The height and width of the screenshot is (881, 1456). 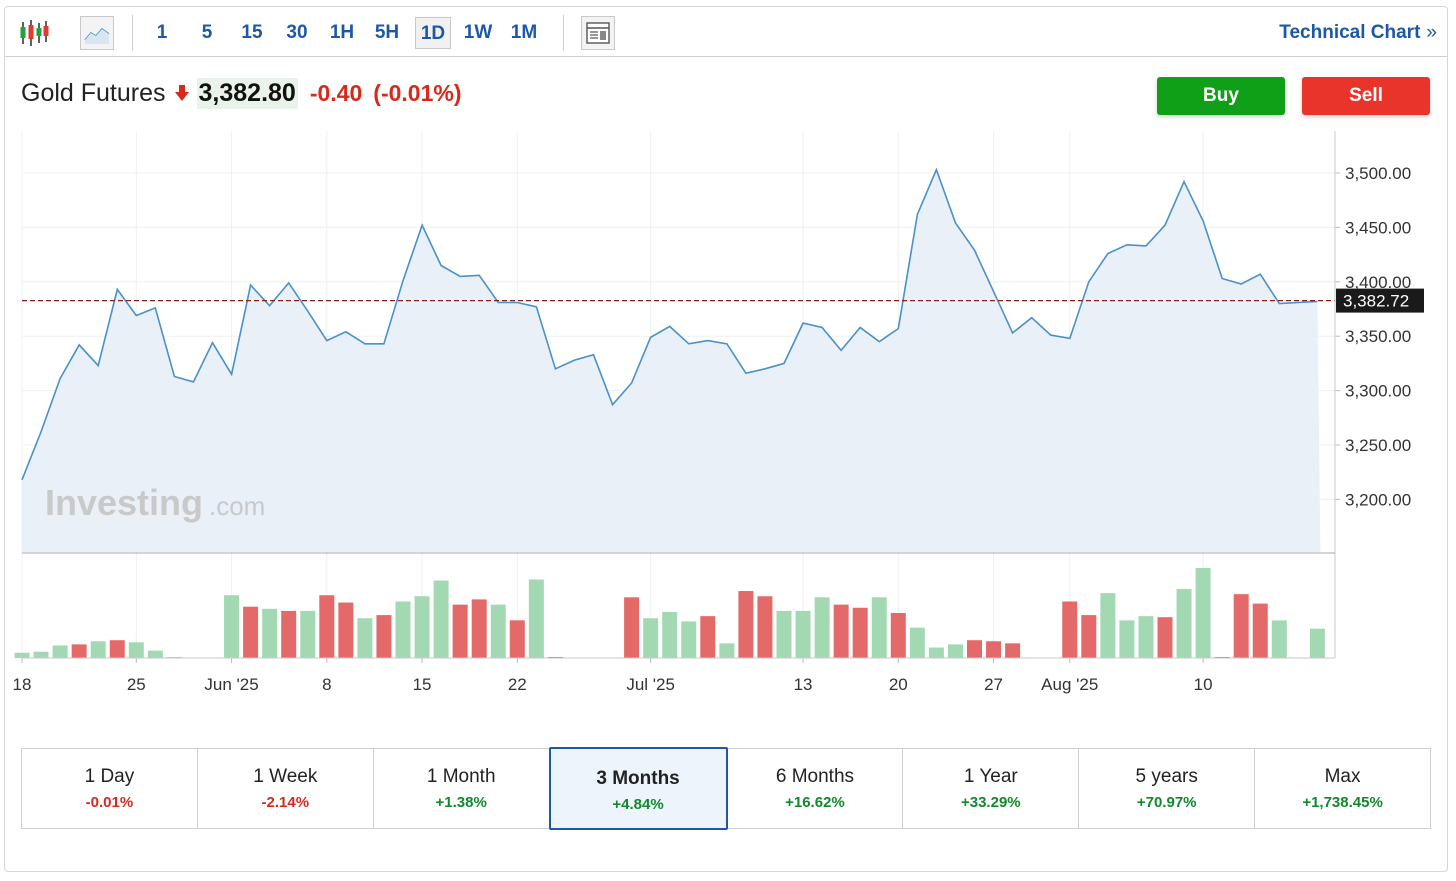 What do you see at coordinates (247, 93) in the screenshot?
I see `last-price: 3,382.80` at bounding box center [247, 93].